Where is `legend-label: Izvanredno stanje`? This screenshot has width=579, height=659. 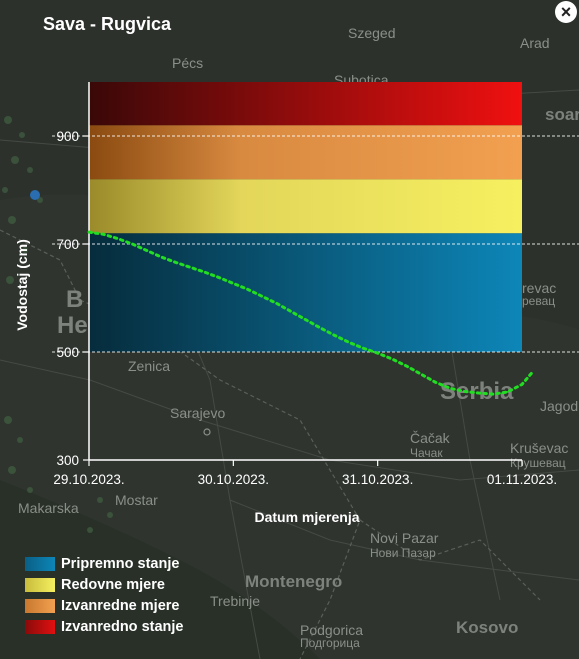 legend-label: Izvanredno stanje is located at coordinates (122, 626).